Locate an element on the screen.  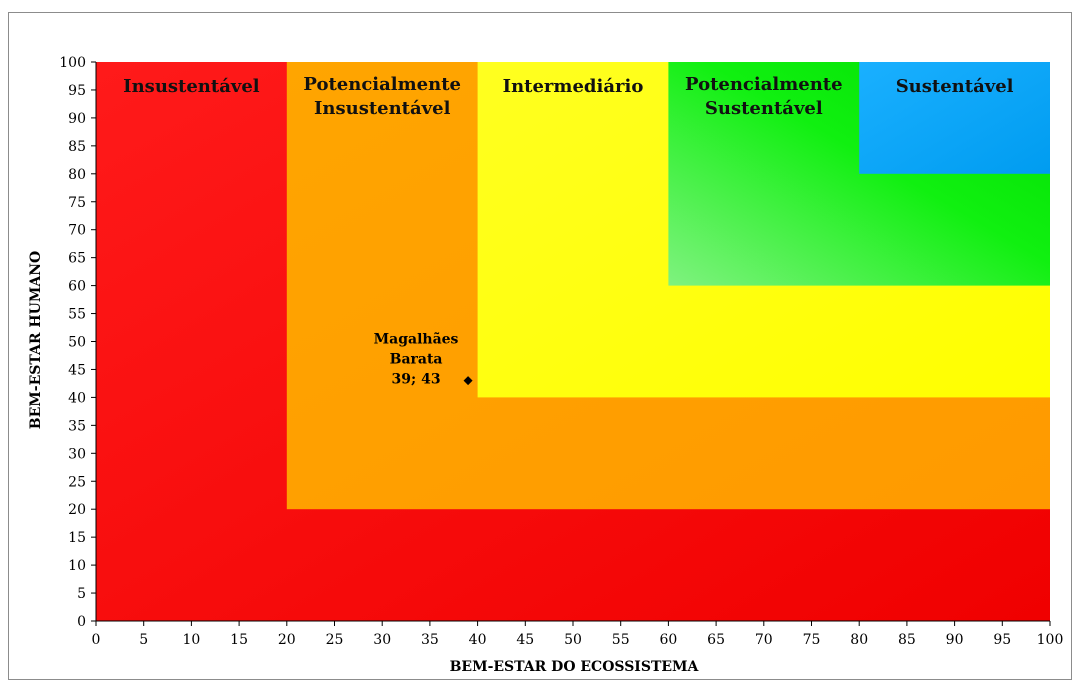
region-label-1: Insustentável is located at coordinates (191, 86).